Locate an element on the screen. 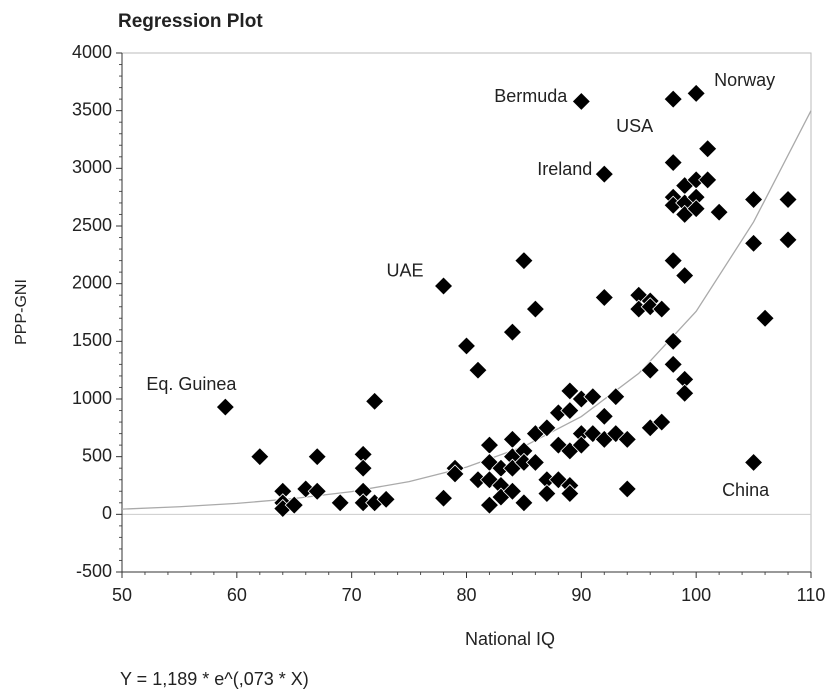 This screenshot has width=833, height=694. y-tick-label: 0 is located at coordinates (107, 513).